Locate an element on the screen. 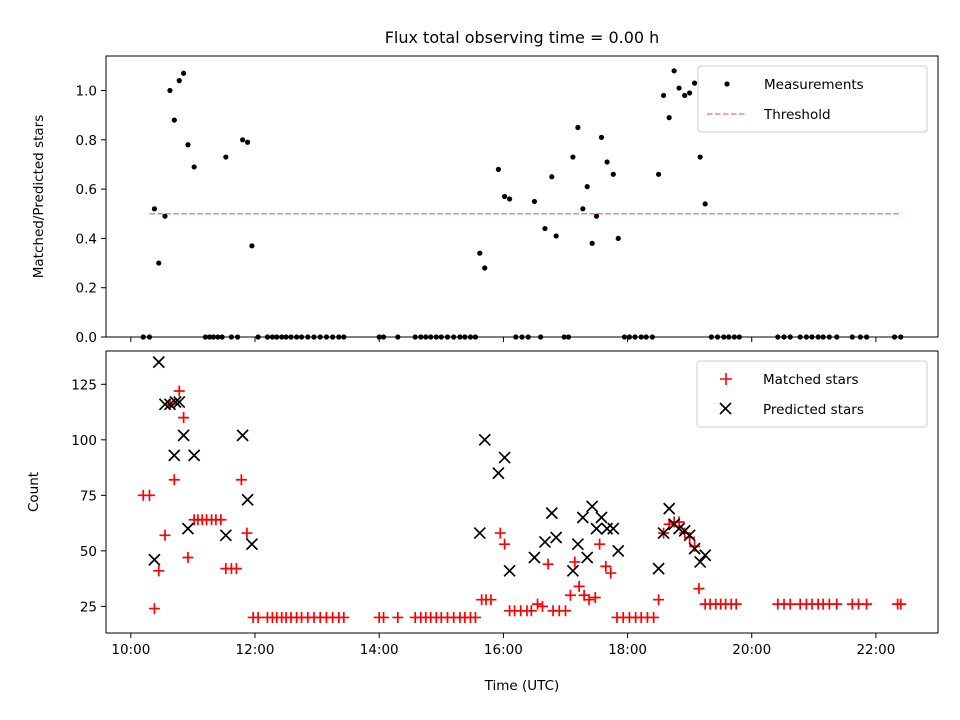 This screenshot has height=720, width=960. bottom-legend-box is located at coordinates (812, 394).